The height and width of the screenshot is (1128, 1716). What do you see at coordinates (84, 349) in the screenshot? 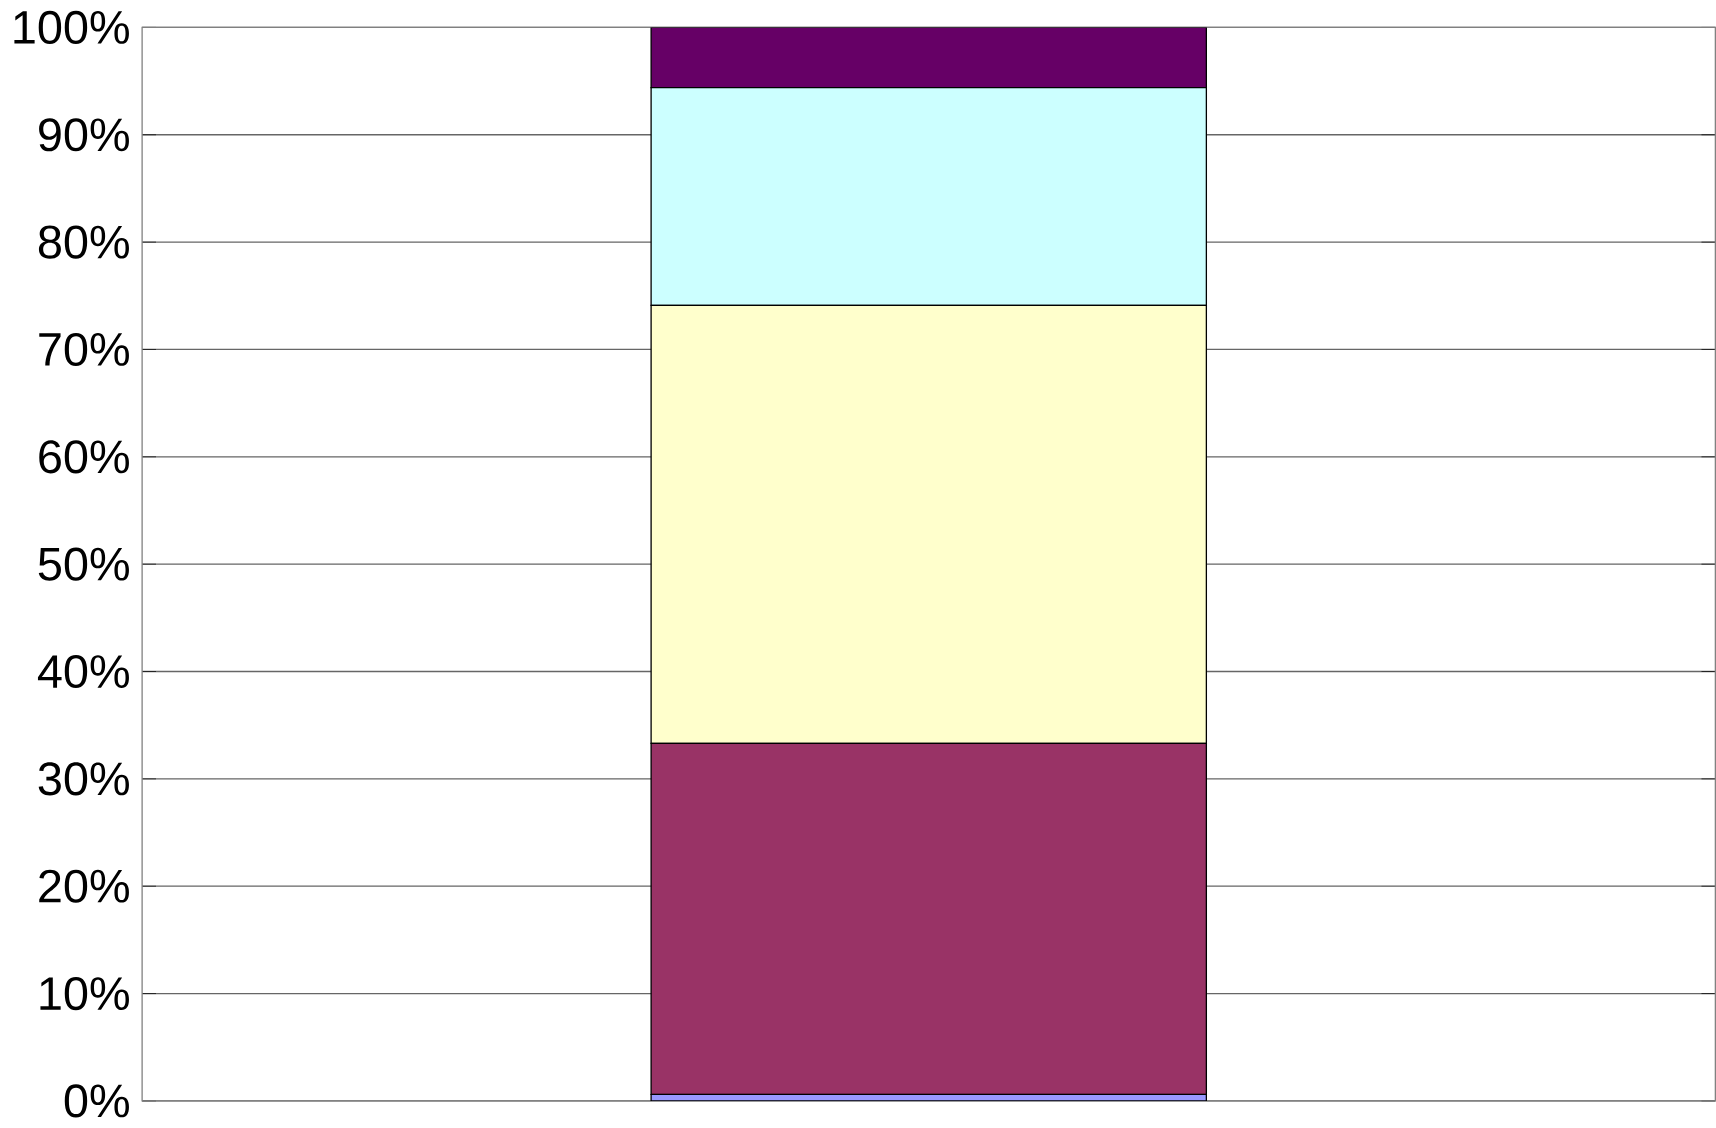
I see `y-tick-label: 70%` at bounding box center [84, 349].